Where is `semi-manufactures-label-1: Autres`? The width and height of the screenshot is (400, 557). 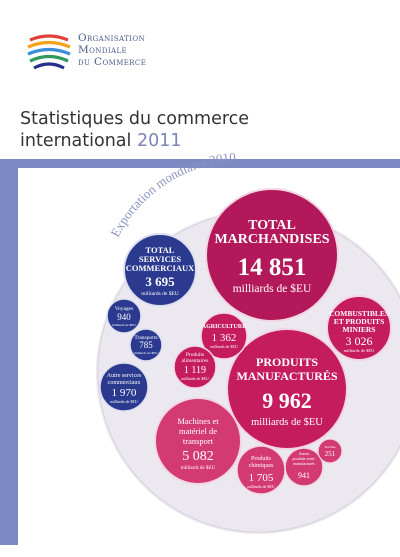 semi-manufactures-label-1: Autres is located at coordinates (304, 453).